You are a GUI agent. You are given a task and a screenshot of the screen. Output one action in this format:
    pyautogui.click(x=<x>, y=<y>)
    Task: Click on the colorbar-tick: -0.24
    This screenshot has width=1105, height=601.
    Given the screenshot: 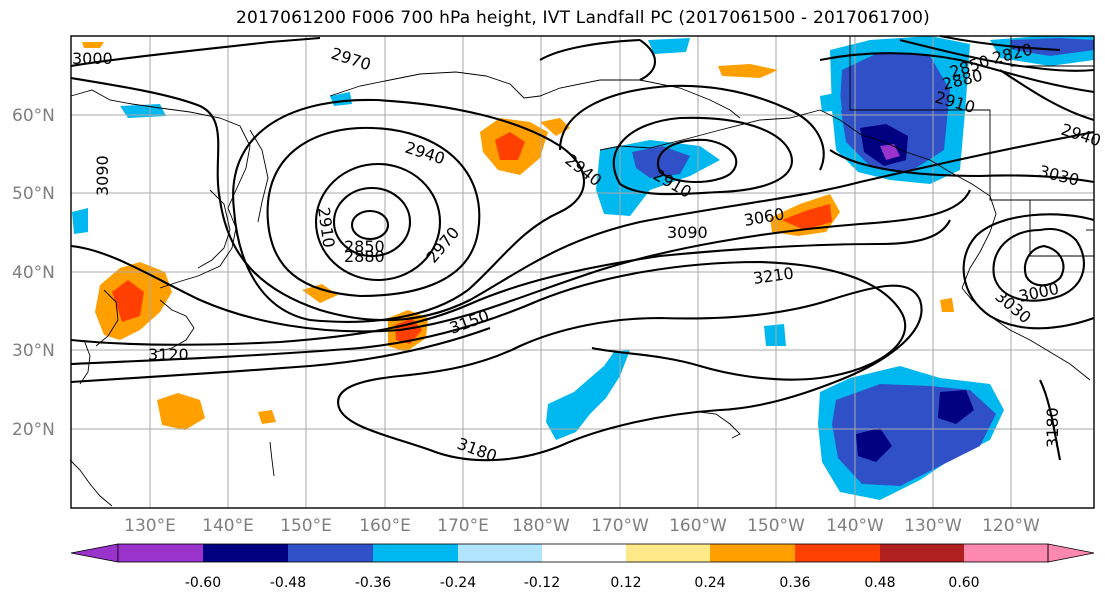 What is the action you would take?
    pyautogui.click(x=458, y=583)
    